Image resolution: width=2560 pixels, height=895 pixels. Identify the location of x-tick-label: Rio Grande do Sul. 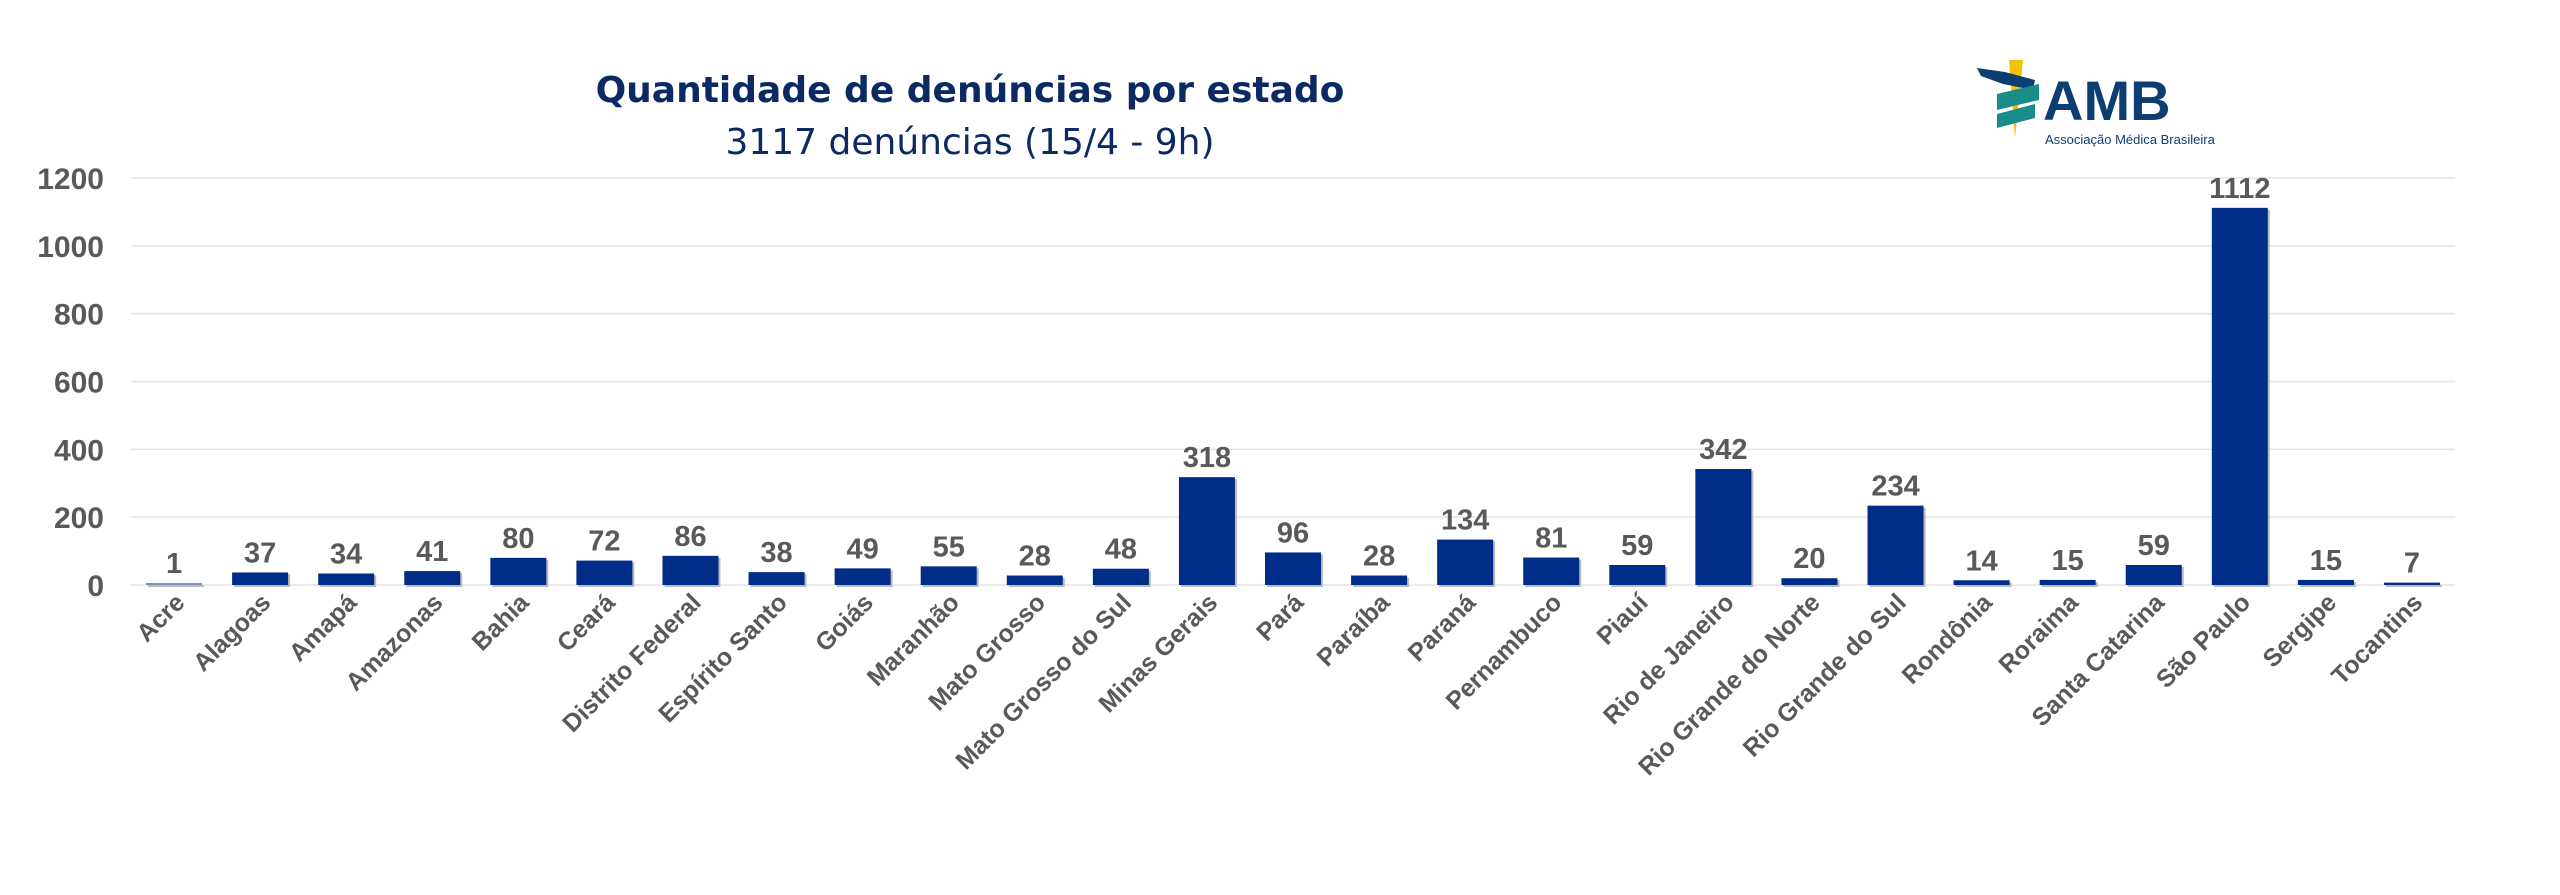
(1825, 675).